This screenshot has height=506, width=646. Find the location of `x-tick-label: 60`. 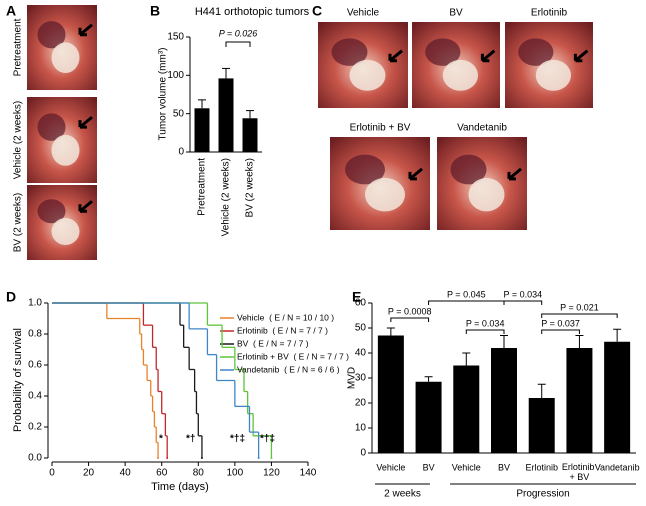

x-tick-label: 60 is located at coordinates (162, 473).